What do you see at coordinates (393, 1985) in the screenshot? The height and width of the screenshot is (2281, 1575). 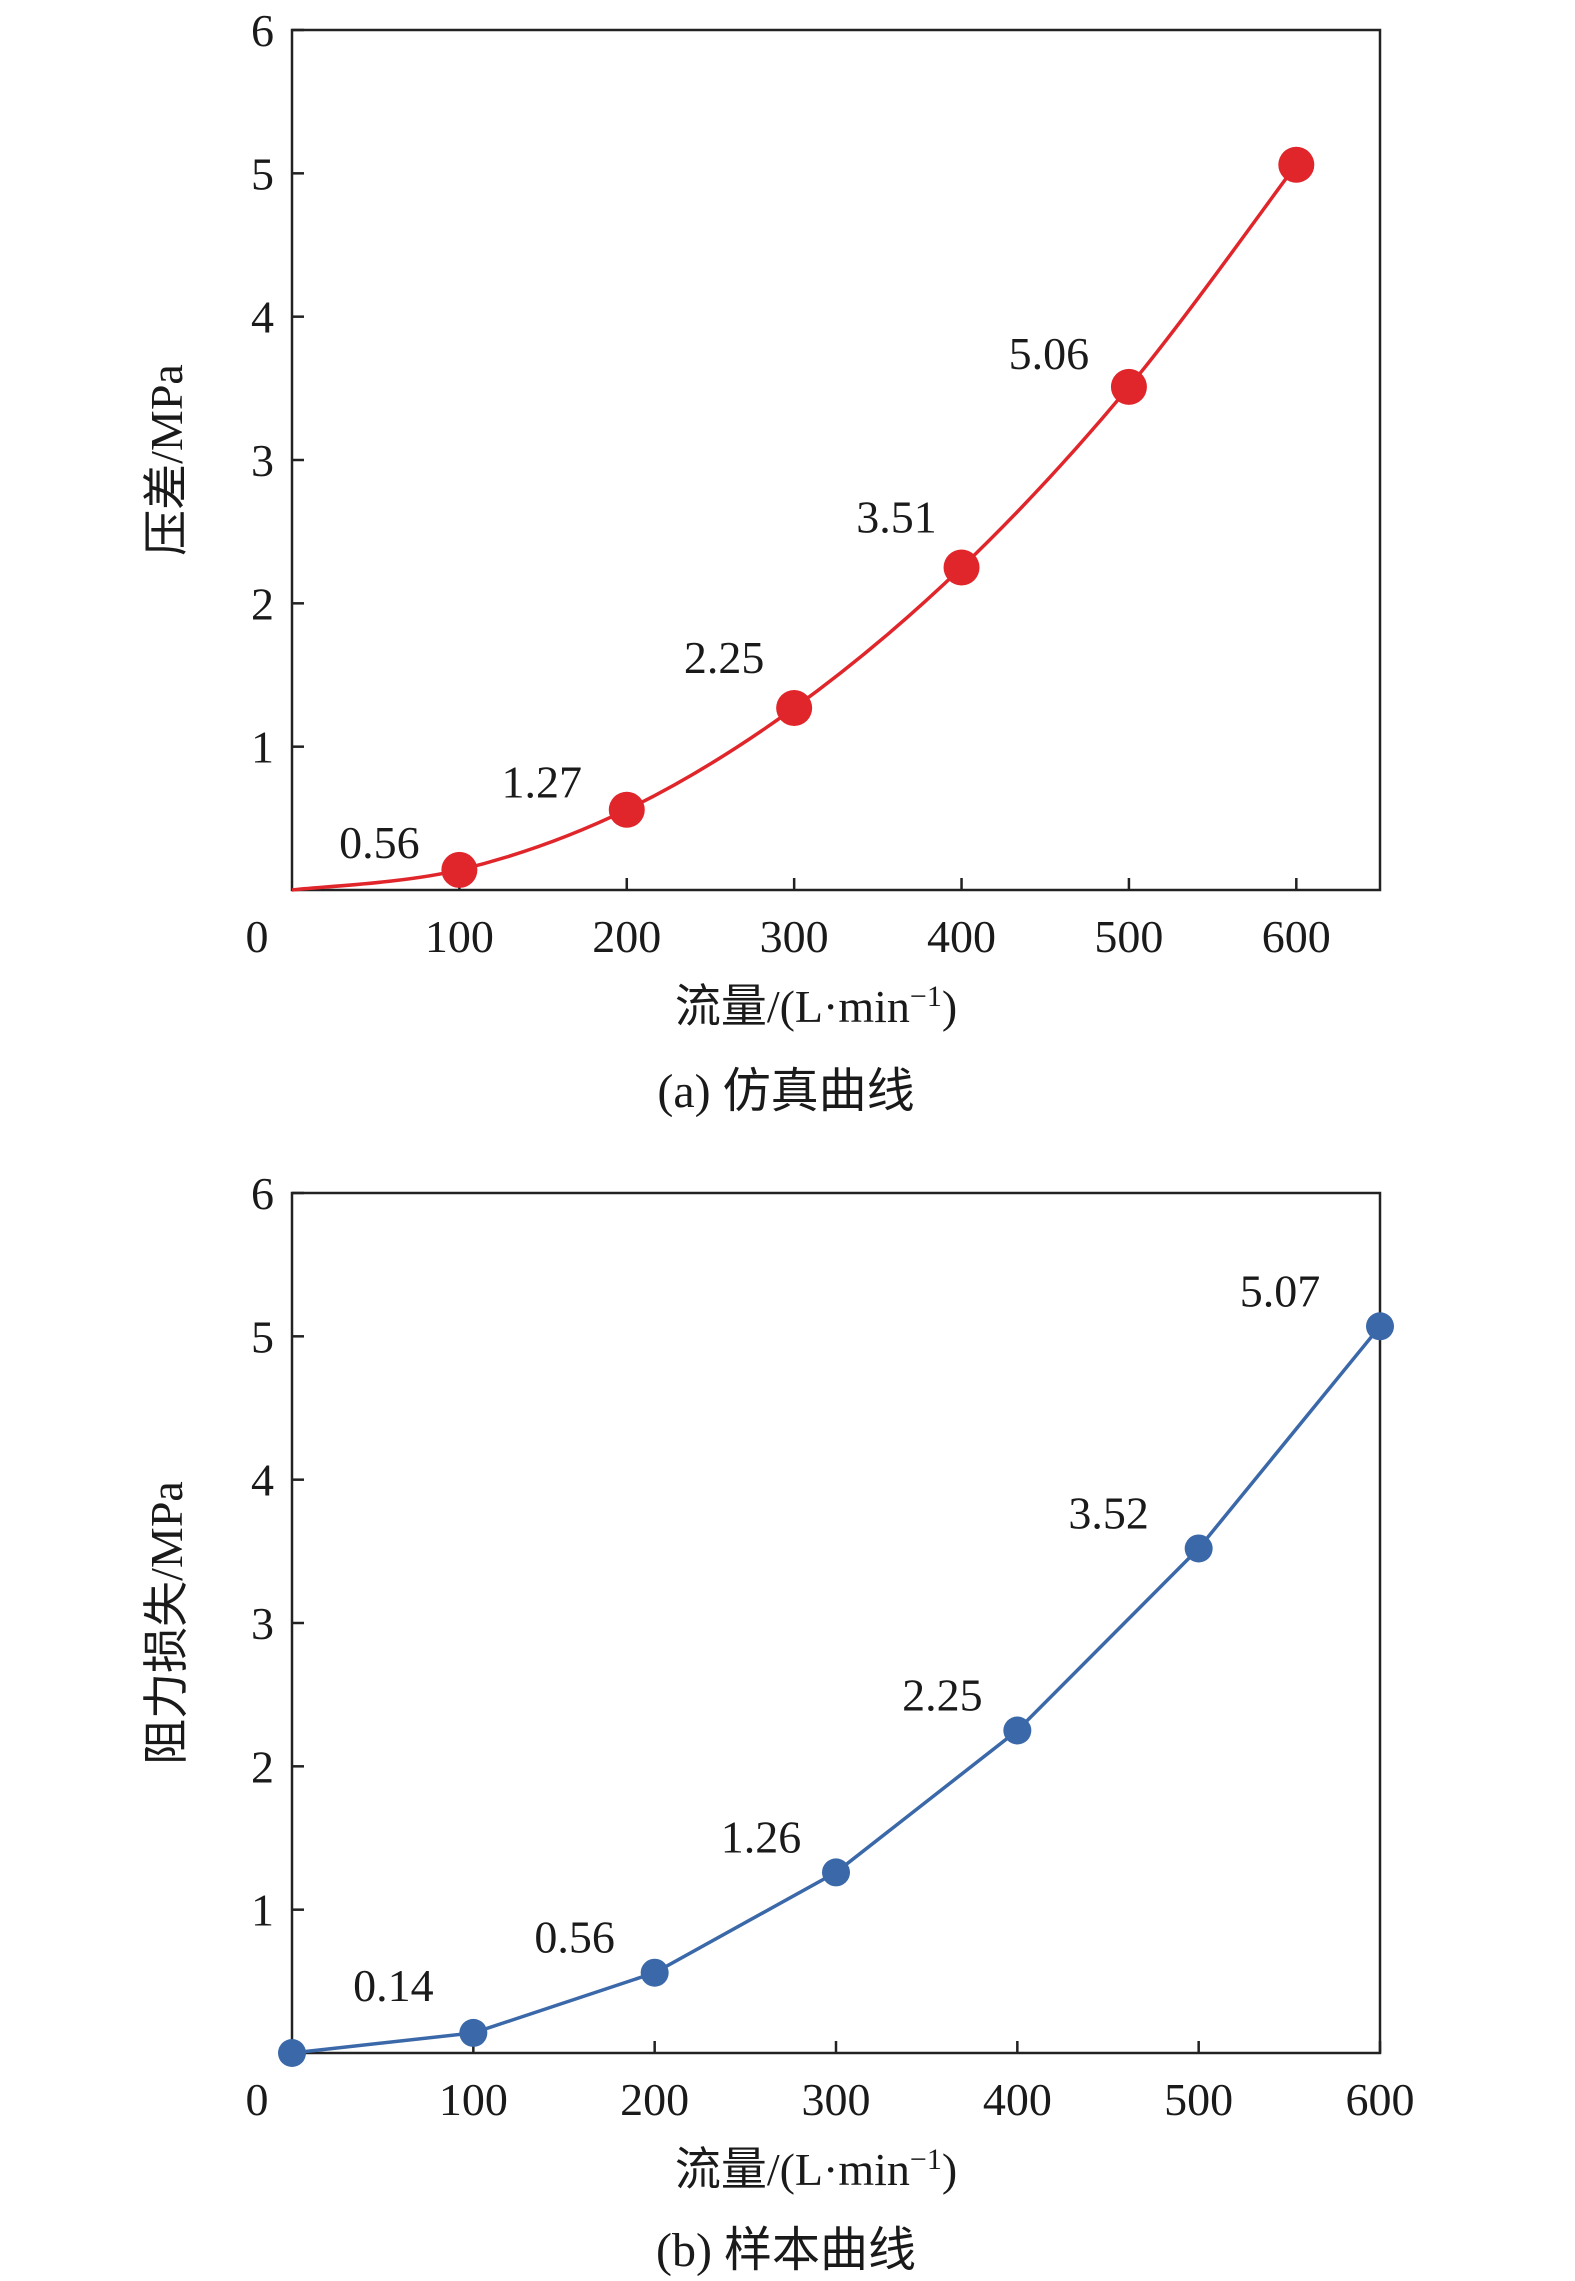 I see `data-label: 0.14` at bounding box center [393, 1985].